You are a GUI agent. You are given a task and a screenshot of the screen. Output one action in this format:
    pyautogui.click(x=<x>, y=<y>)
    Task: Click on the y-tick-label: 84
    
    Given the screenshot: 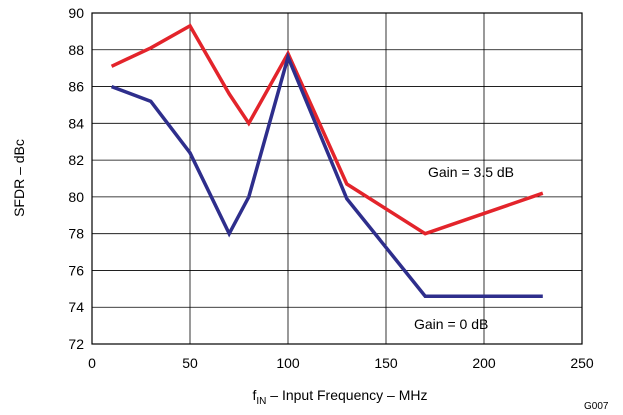 What is the action you would take?
    pyautogui.click(x=76, y=123)
    